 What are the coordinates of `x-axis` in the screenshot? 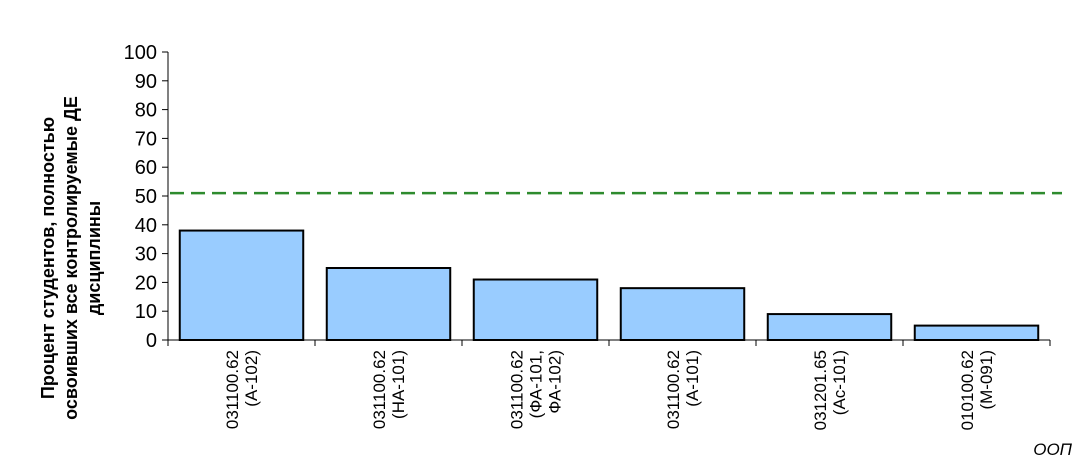 It's located at (609, 342).